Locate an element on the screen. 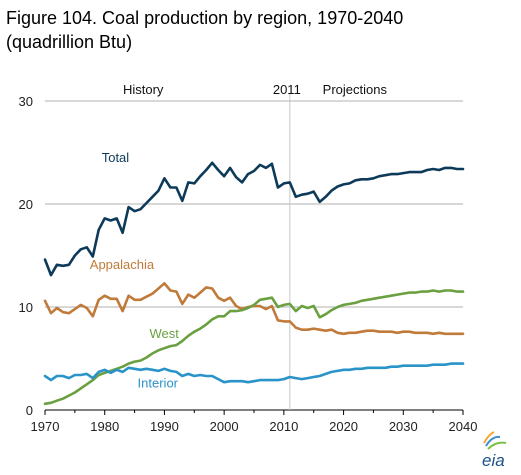 The width and height of the screenshot is (521, 475). x-tick-label: 2010 is located at coordinates (283, 426).